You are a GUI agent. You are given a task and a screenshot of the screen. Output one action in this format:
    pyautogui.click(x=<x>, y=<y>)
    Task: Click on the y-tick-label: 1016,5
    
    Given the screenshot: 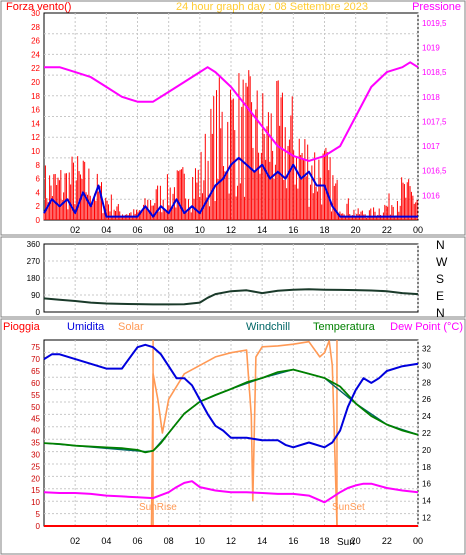 What is the action you would take?
    pyautogui.click(x=434, y=171)
    